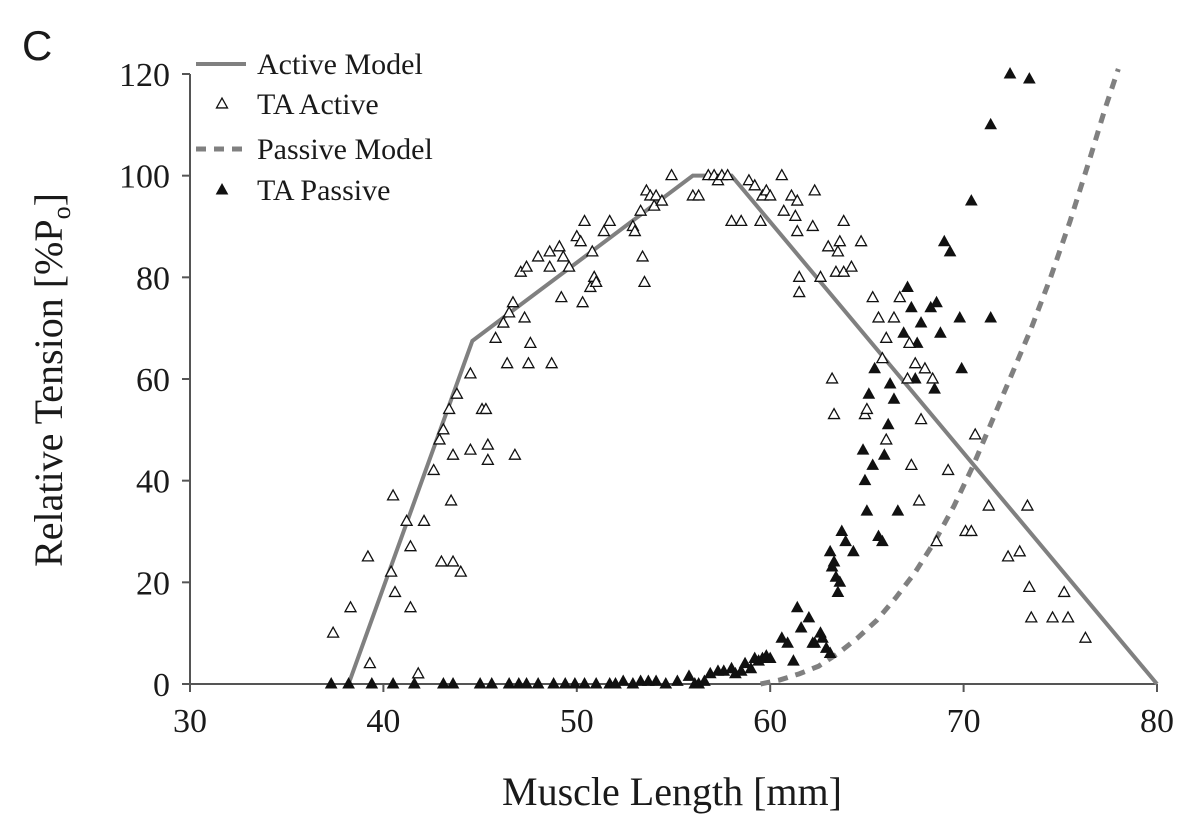  Describe the element at coordinates (153, 278) in the screenshot. I see `y-tick-label: 80` at that location.